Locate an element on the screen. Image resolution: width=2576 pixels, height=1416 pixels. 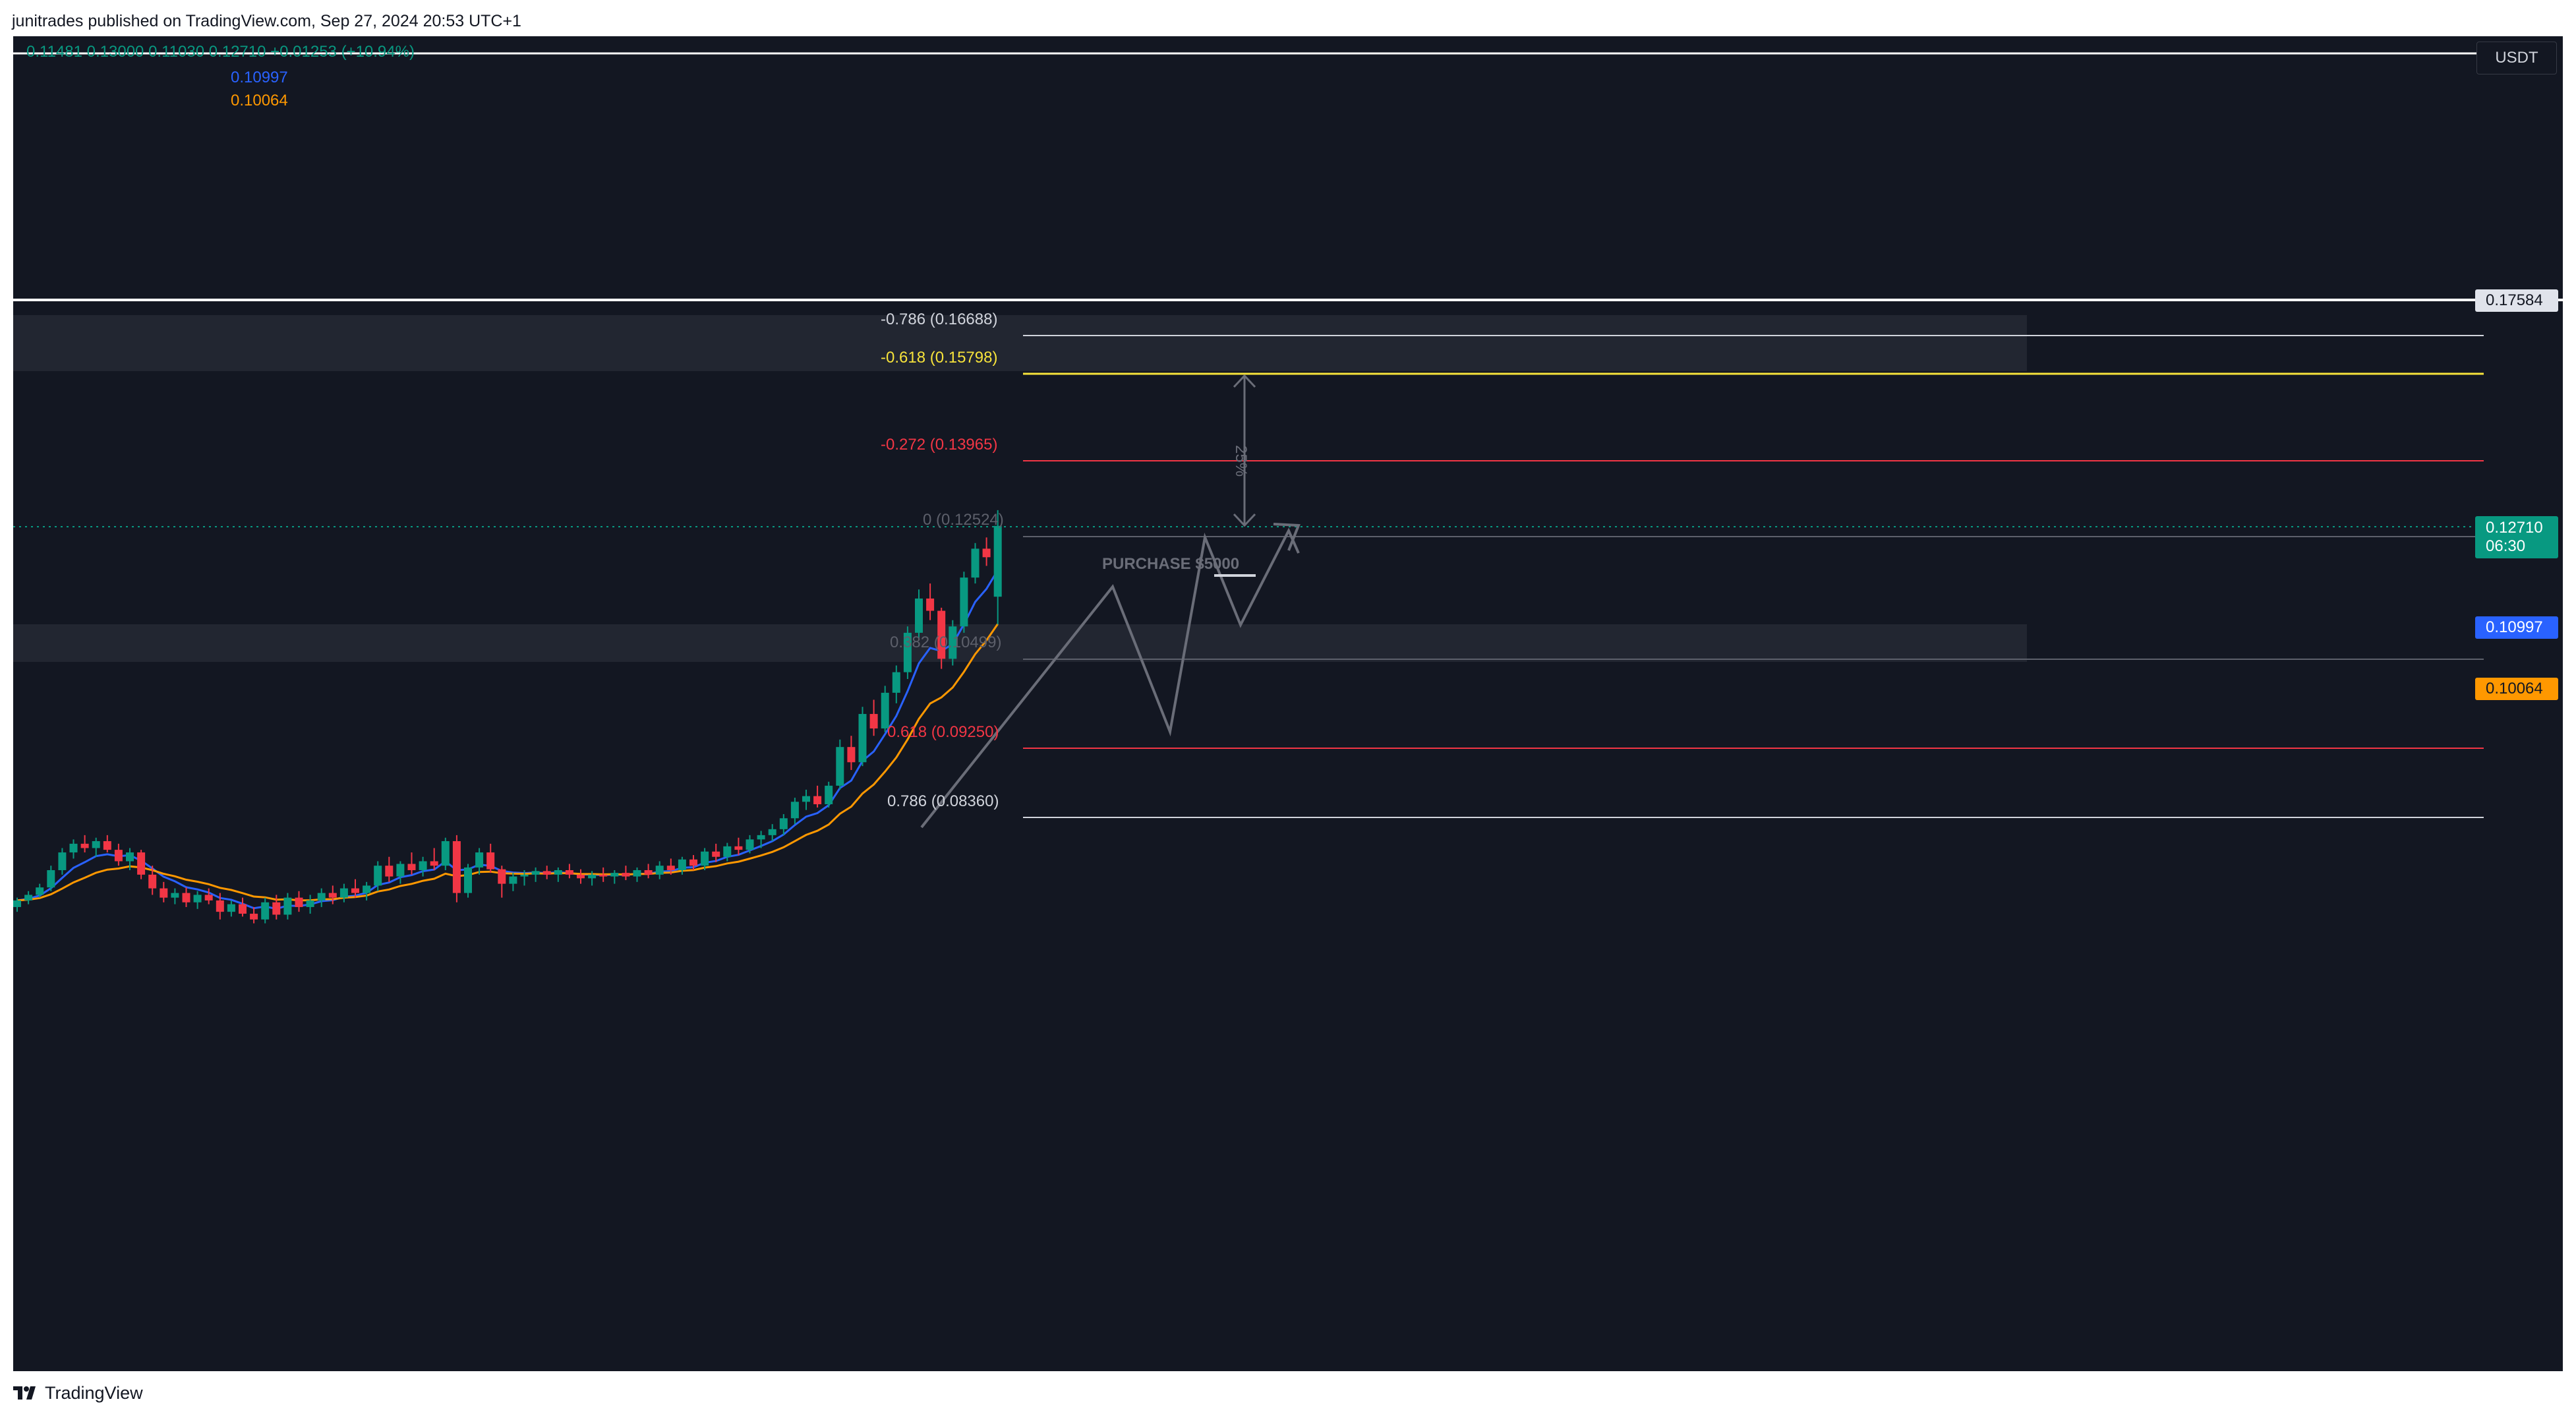
fib-zone-upper is located at coordinates (1020, 343).